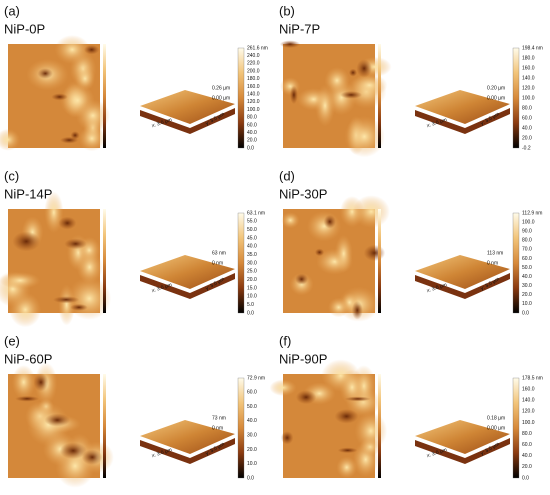 The width and height of the screenshot is (550, 495). What do you see at coordinates (526, 148) in the screenshot?
I see `colorbar-tick-label: -0.2` at bounding box center [526, 148].